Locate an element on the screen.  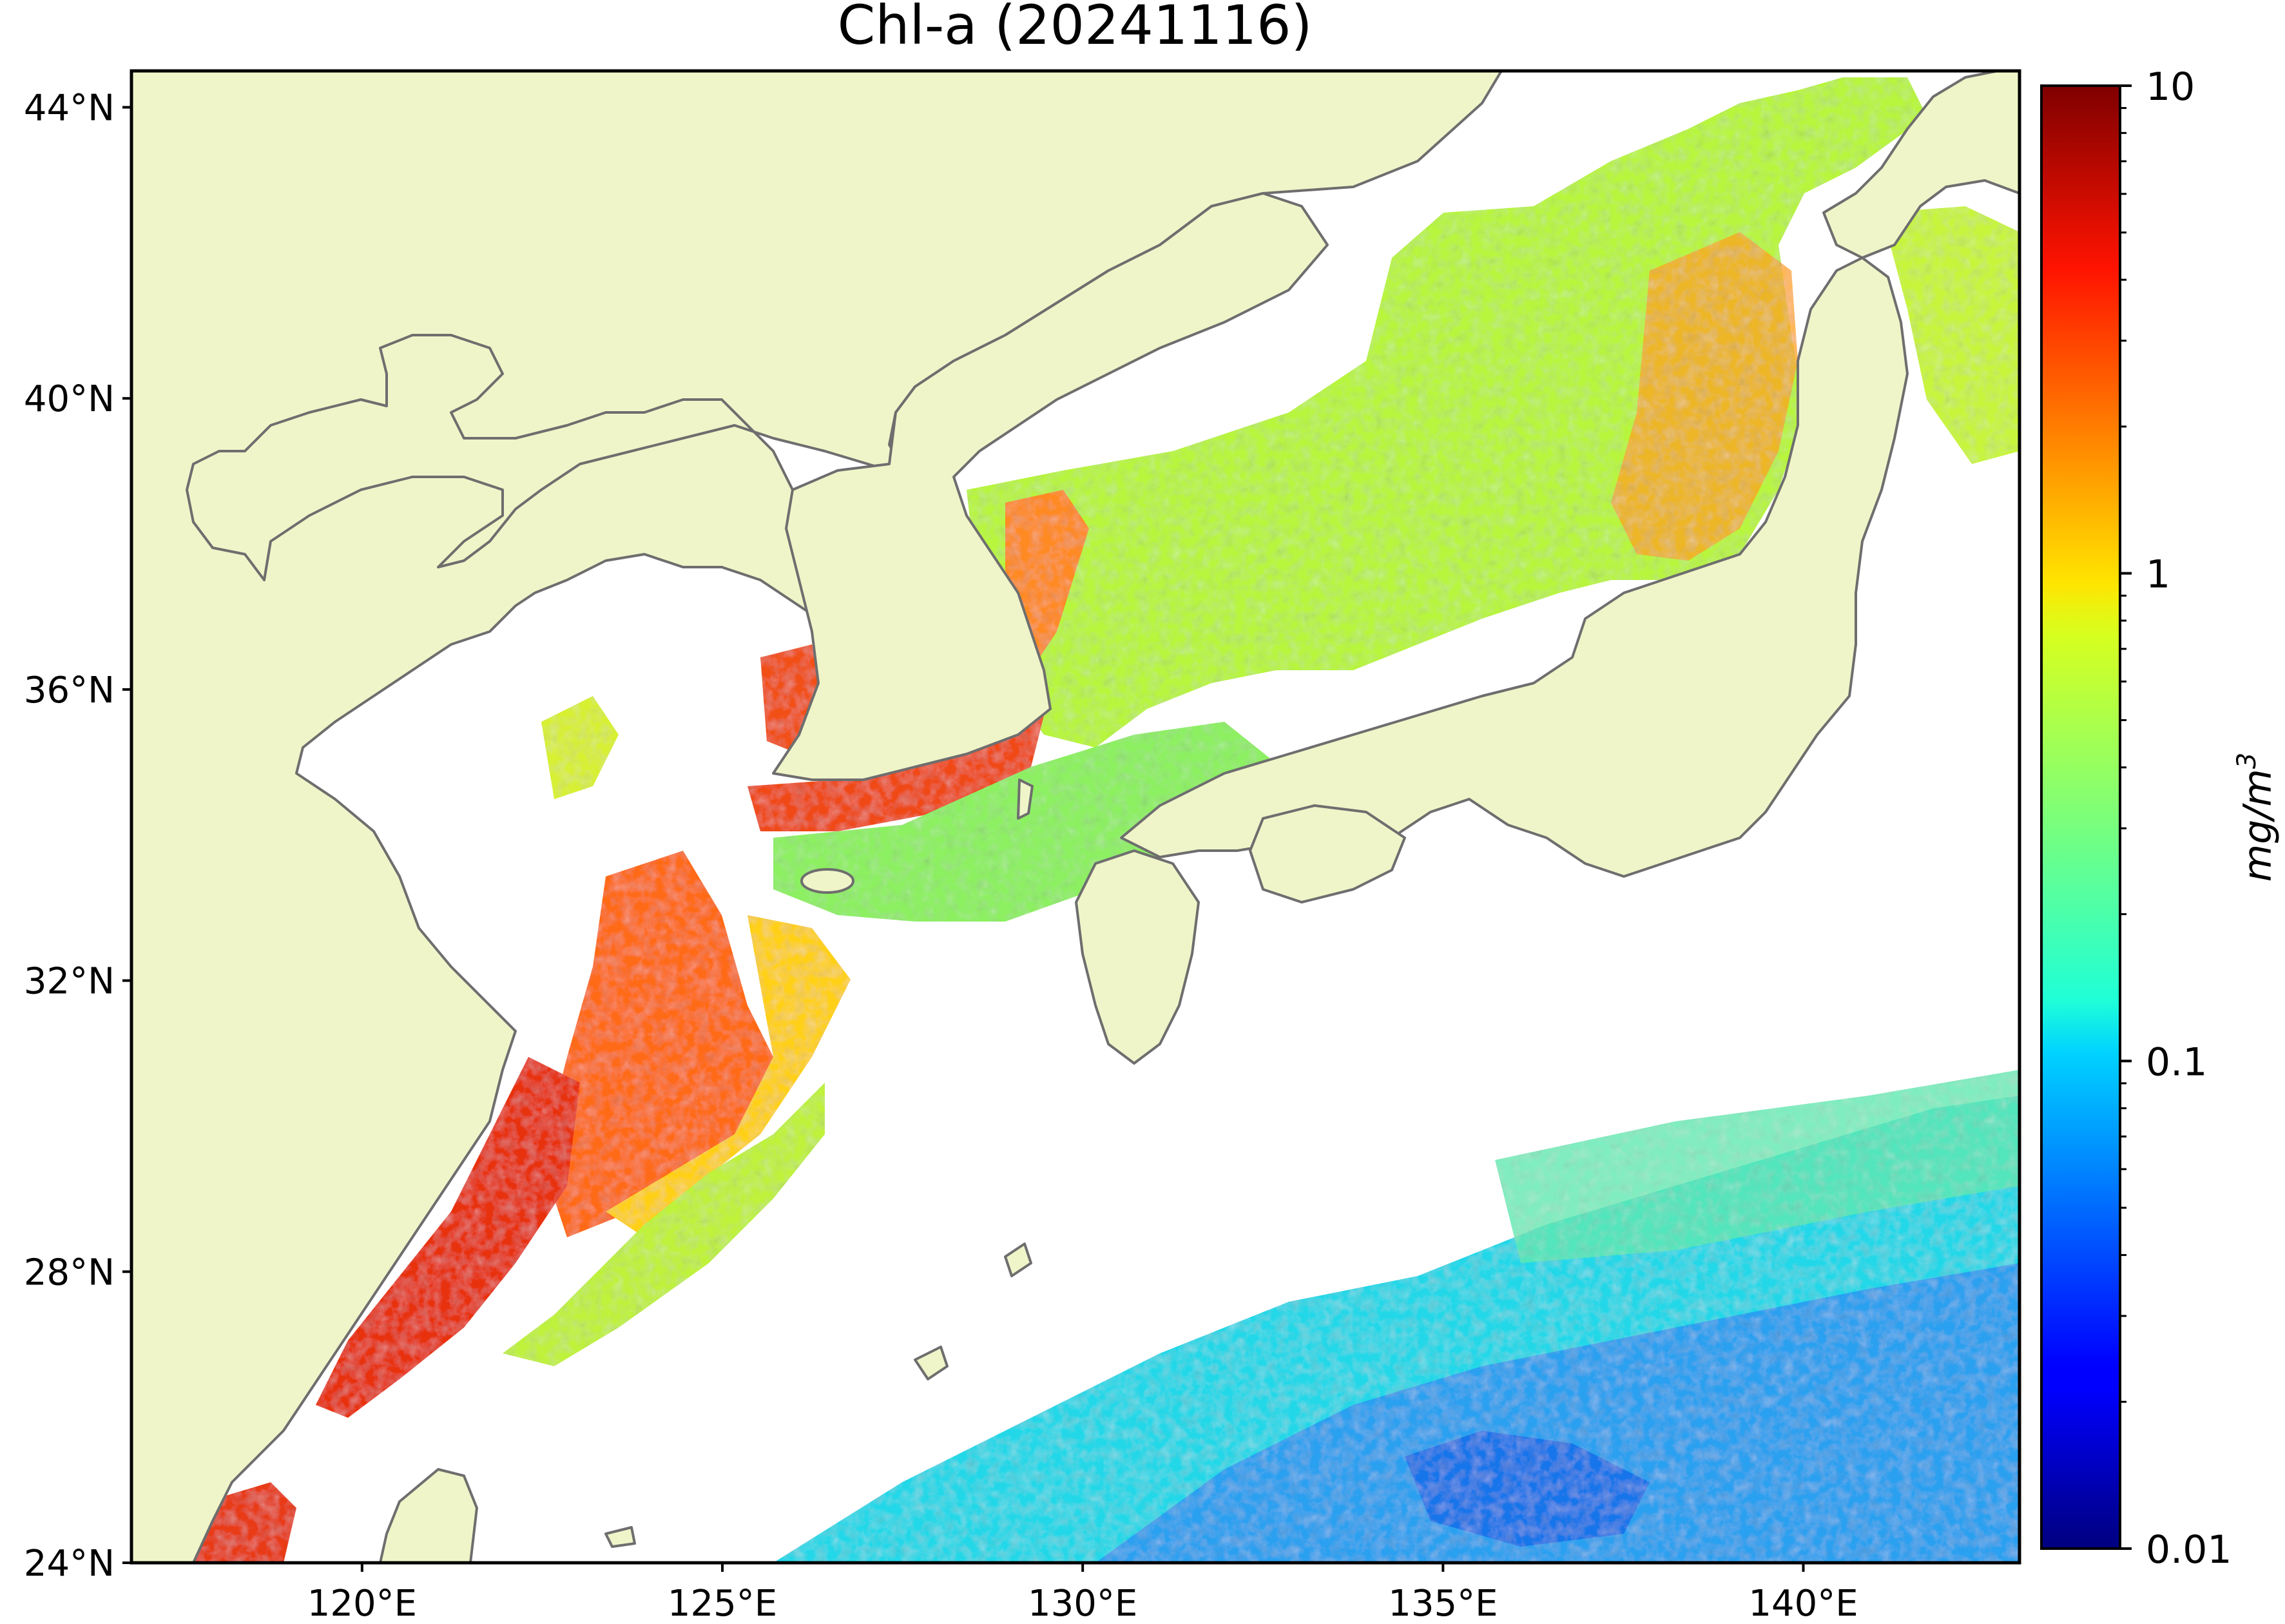
land-honshu is located at coordinates (1514, 567).